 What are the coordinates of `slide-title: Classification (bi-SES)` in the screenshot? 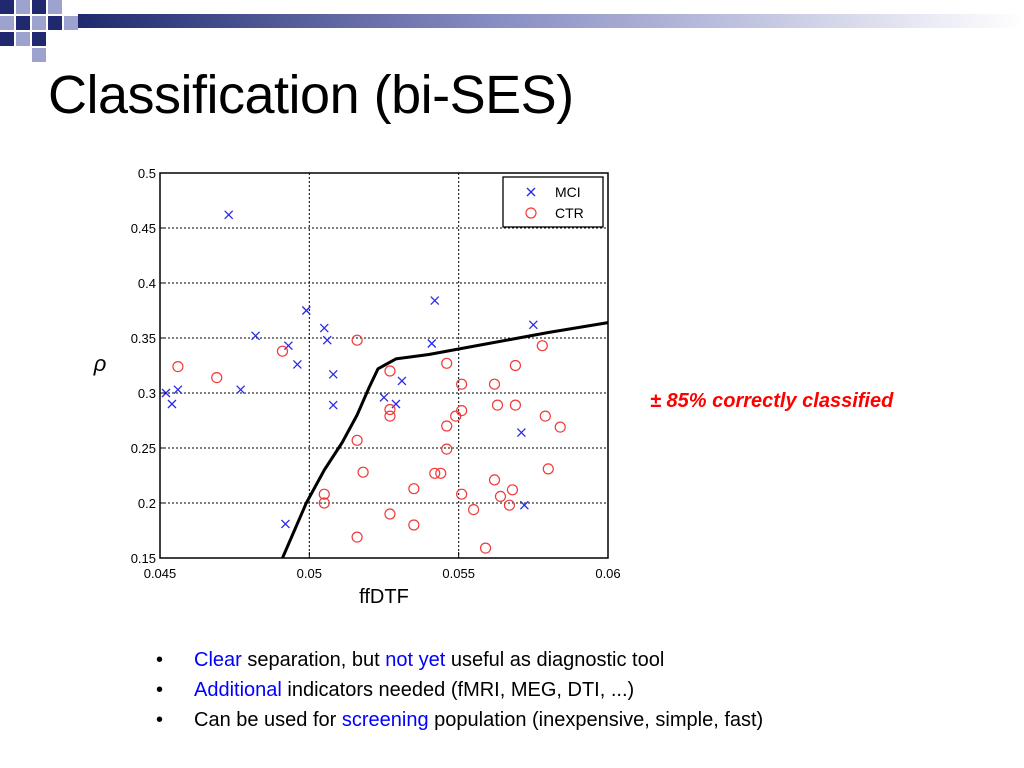 It's located at (311, 95).